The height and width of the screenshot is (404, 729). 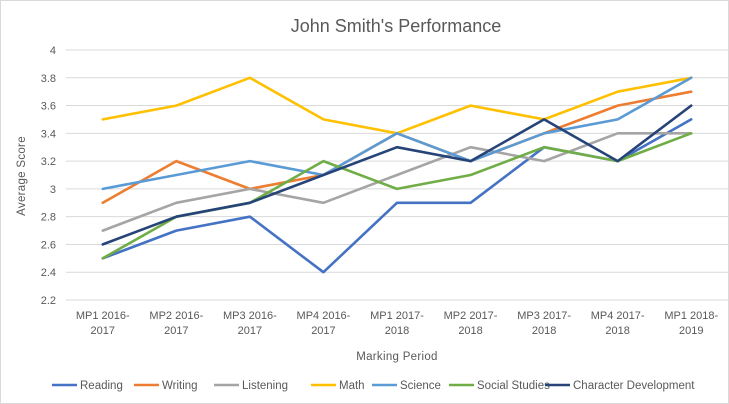 What do you see at coordinates (180, 386) in the screenshot?
I see `legend-label: Writing` at bounding box center [180, 386].